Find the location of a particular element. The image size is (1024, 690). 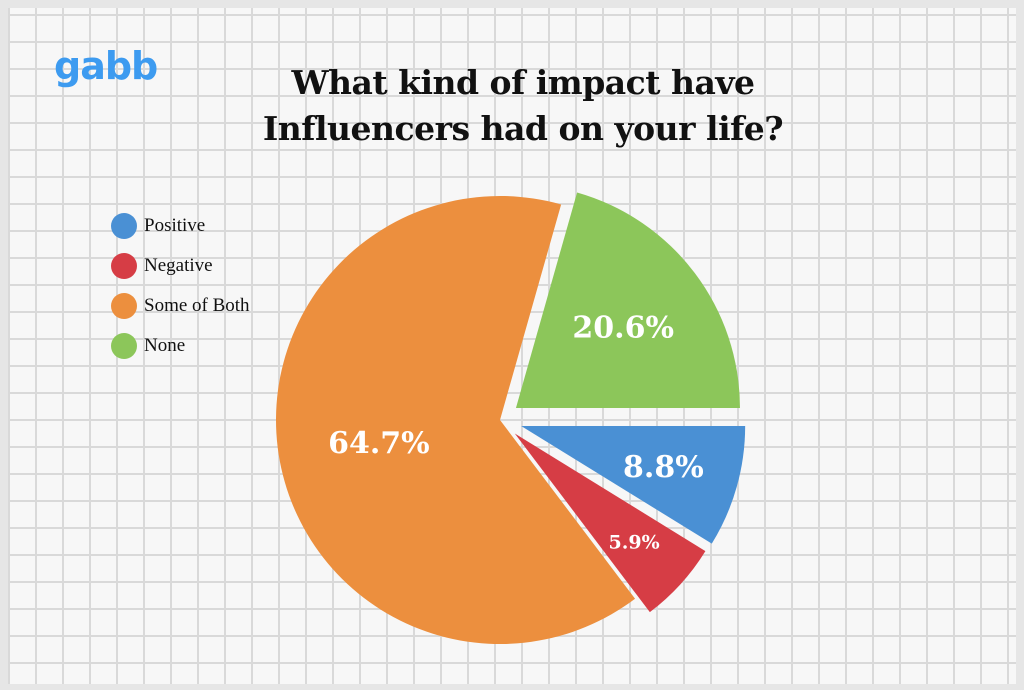

legend-item: Negative is located at coordinates (180, 266).